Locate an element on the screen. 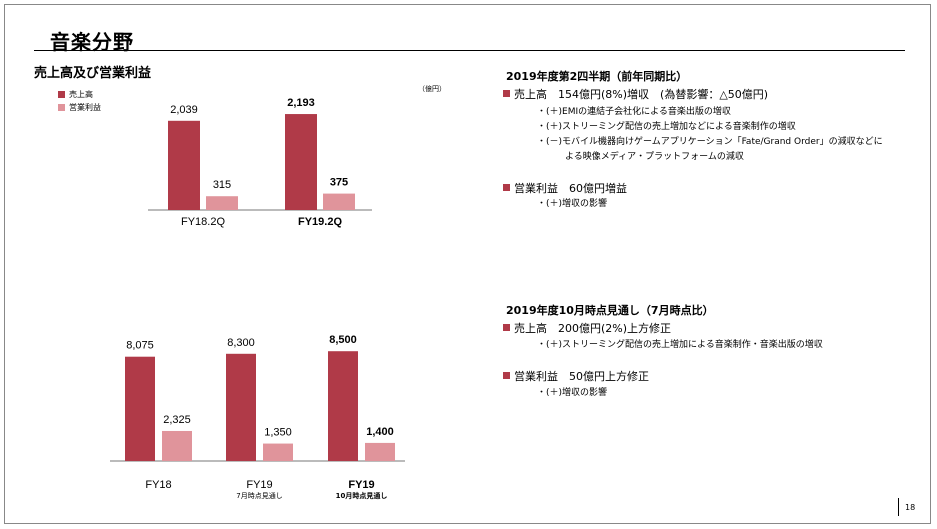 Image resolution: width=937 pixels, height=529 pixels. legend-item-profit: 営業利益 is located at coordinates (79, 107).